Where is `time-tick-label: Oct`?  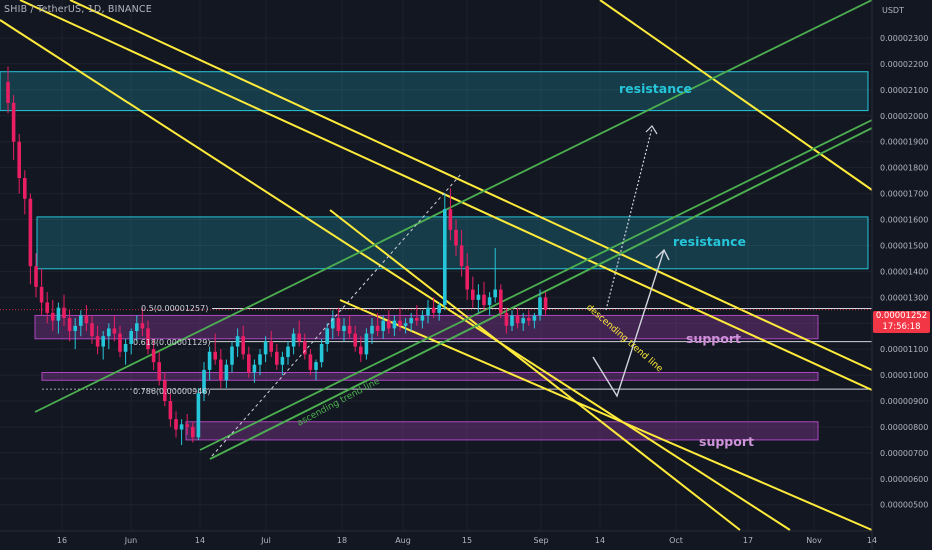
time-tick-label: Oct is located at coordinates (676, 540).